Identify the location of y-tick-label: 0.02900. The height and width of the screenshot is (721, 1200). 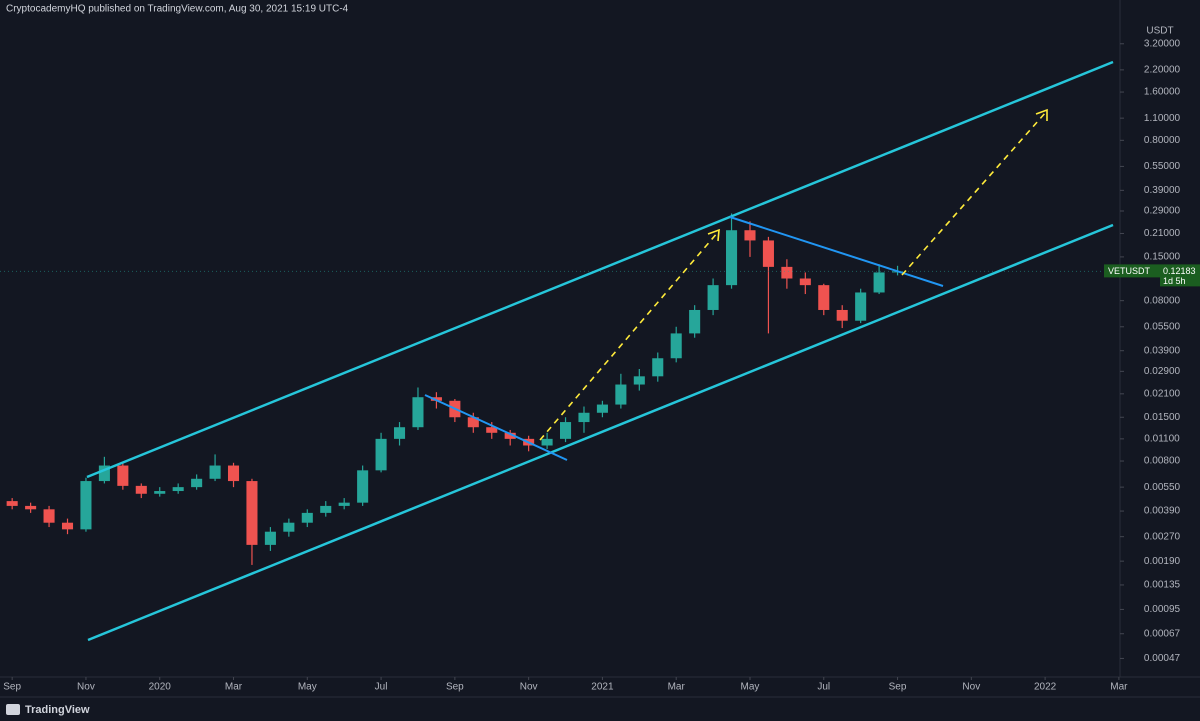
(1162, 371).